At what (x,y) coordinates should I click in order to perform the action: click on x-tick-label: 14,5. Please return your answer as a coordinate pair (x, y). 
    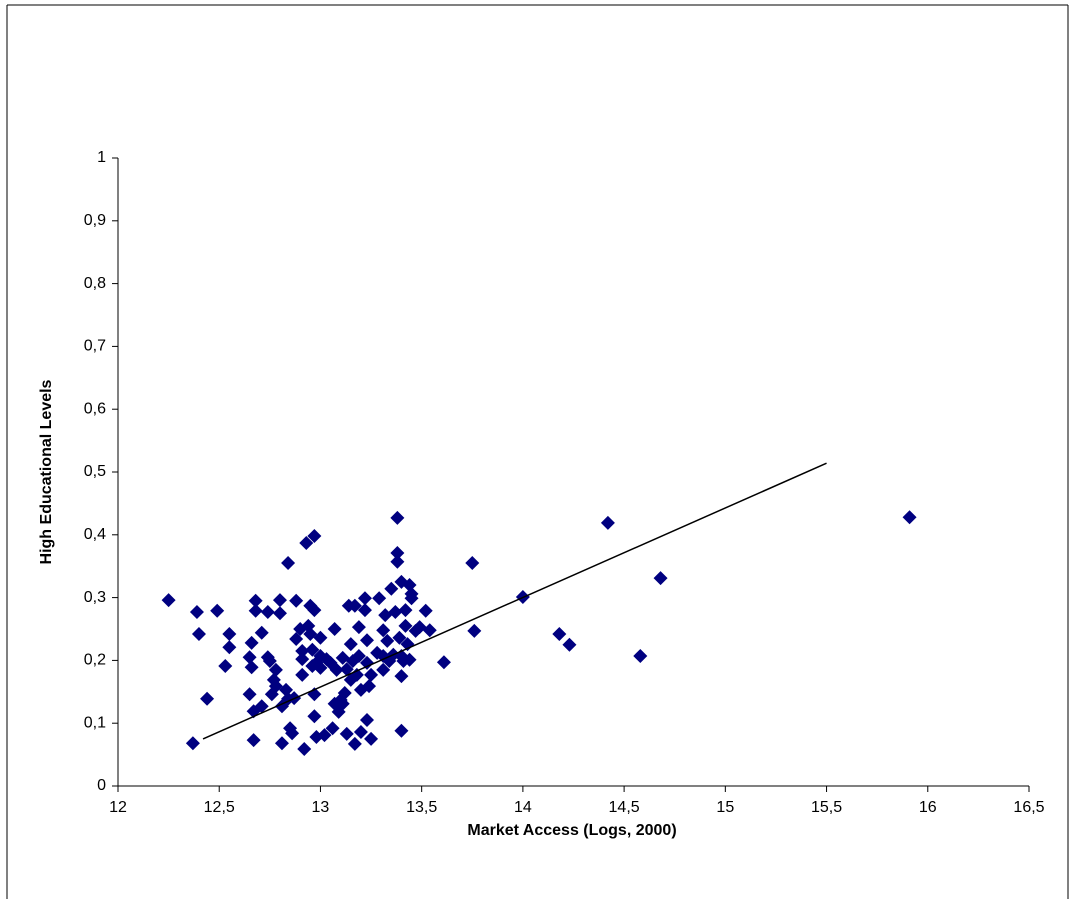
    Looking at the image, I should click on (624, 807).